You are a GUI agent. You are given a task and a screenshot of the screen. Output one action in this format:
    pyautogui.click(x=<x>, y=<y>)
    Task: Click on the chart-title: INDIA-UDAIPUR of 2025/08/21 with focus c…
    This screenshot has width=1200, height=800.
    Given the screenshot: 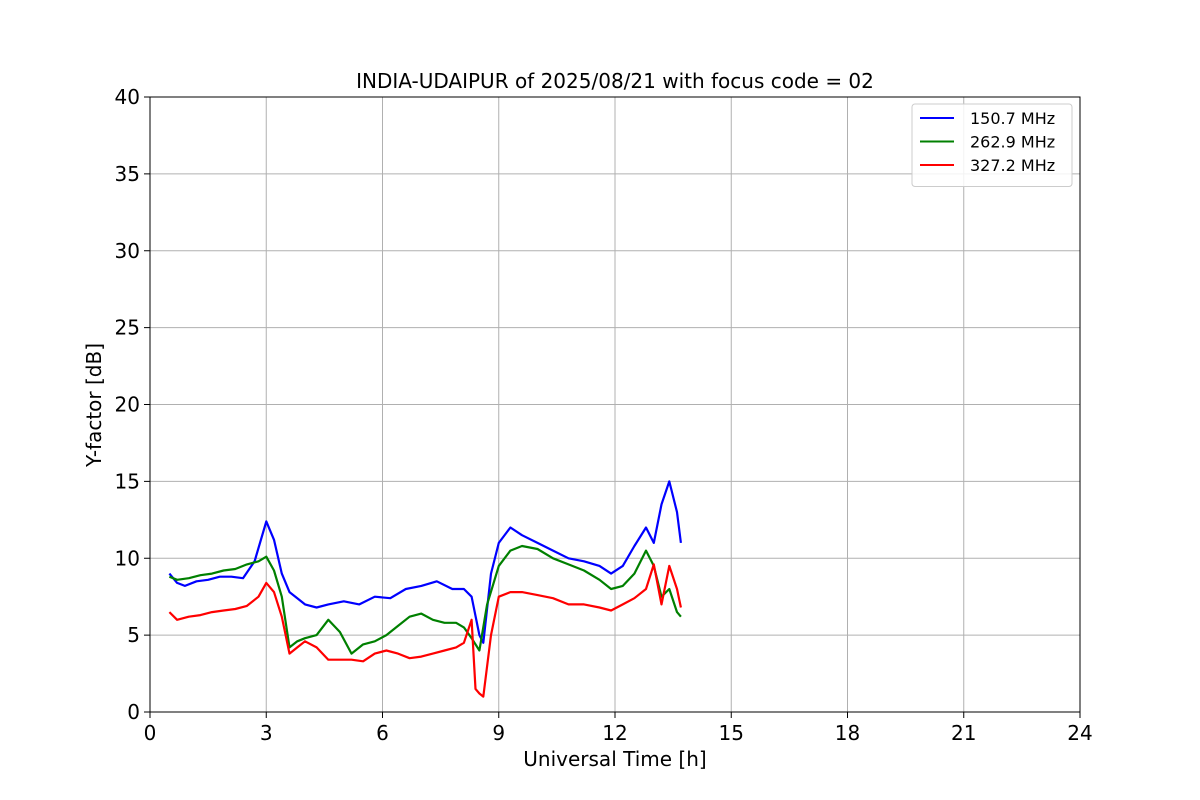 What is the action you would take?
    pyautogui.click(x=615, y=81)
    